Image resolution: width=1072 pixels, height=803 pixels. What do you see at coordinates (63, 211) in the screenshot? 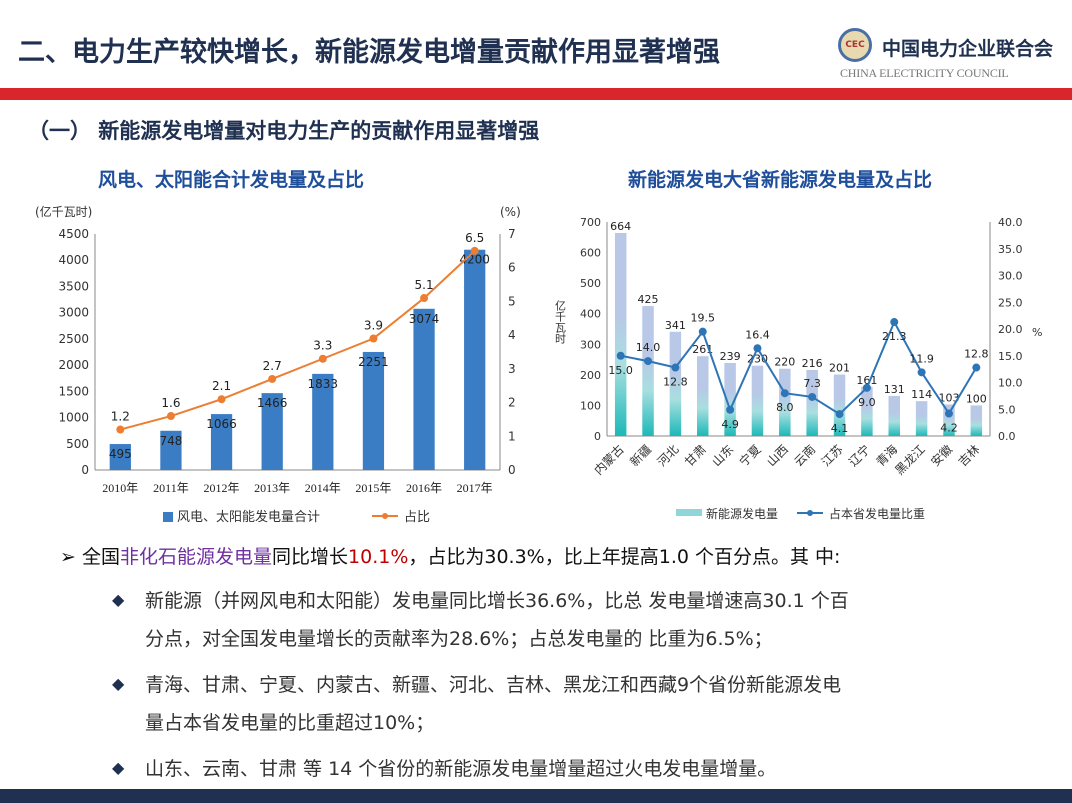
I see `y-axis-label: (亿千瓦时)` at bounding box center [63, 211].